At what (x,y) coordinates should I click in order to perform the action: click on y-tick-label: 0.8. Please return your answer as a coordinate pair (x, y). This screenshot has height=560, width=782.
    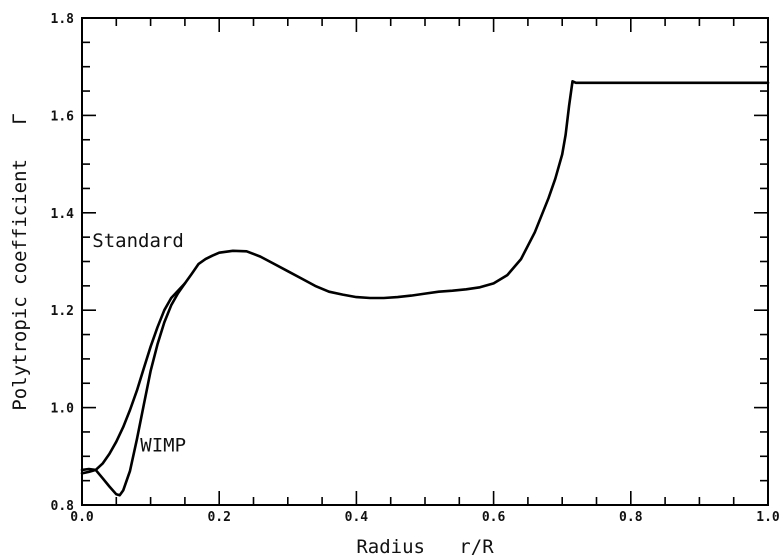
    Looking at the image, I should click on (63, 506).